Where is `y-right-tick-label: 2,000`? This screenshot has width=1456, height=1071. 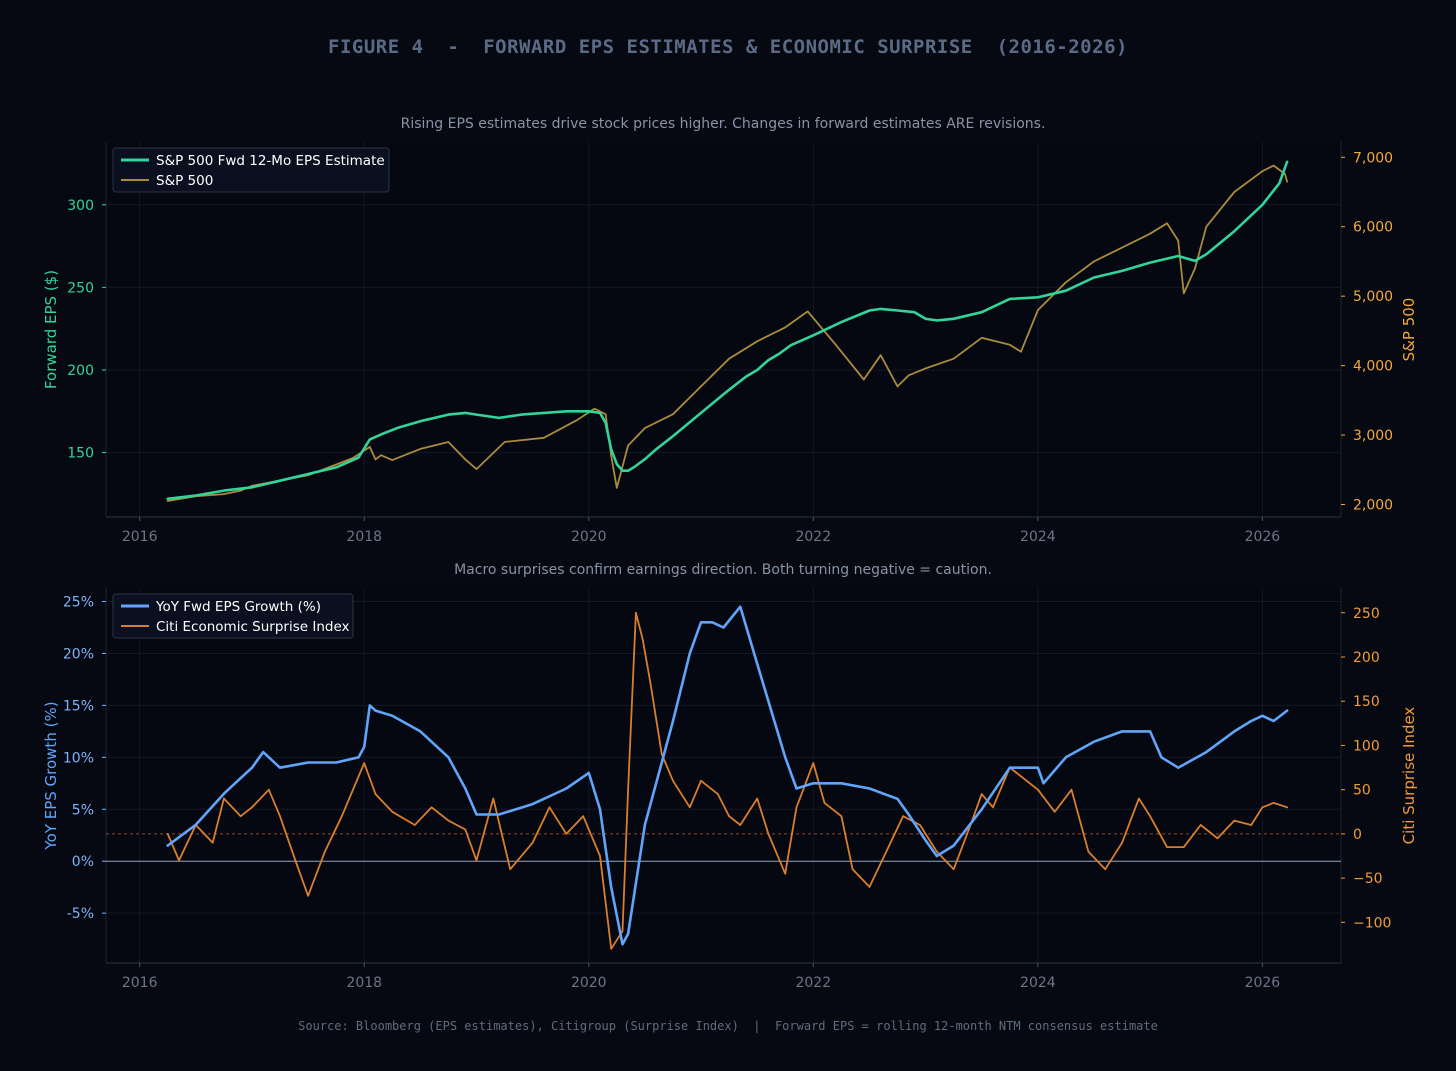 y-right-tick-label: 2,000 is located at coordinates (1373, 506).